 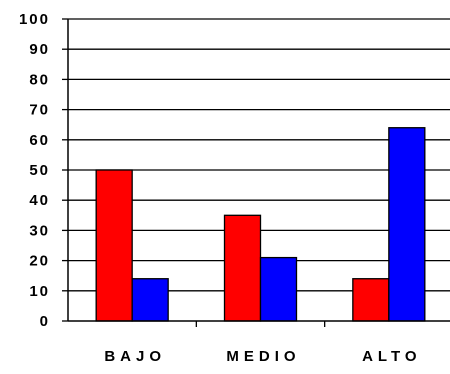 What do you see at coordinates (39, 79) in the screenshot?
I see `y-tick-label: 80` at bounding box center [39, 79].